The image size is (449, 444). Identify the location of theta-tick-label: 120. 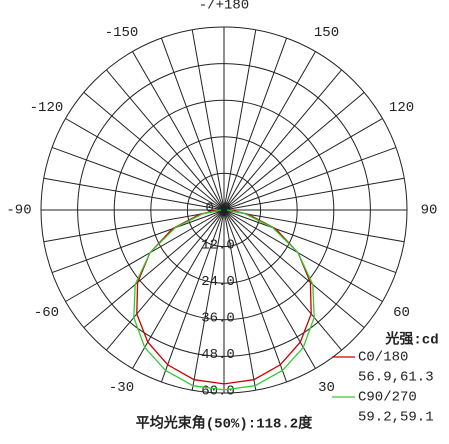
(401, 108).